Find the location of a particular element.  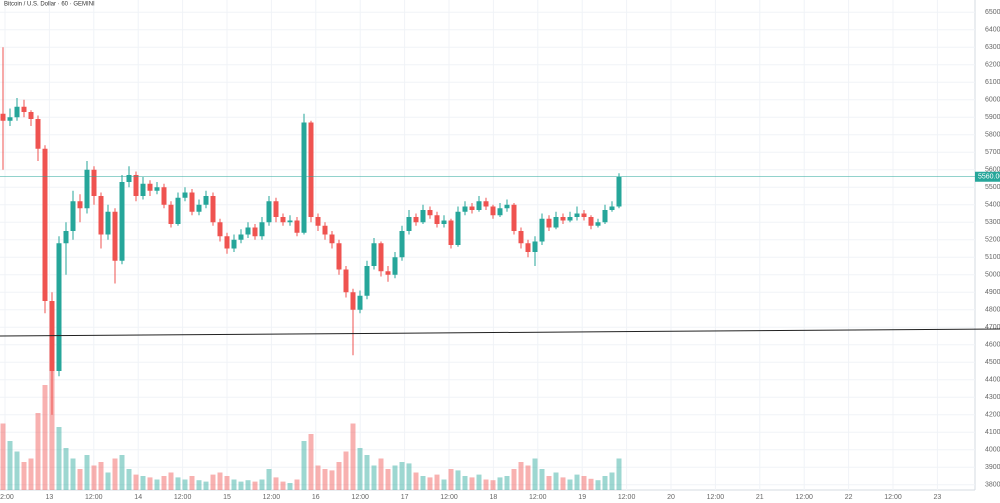

y-tick-label: 5500.00 is located at coordinates (992, 187).